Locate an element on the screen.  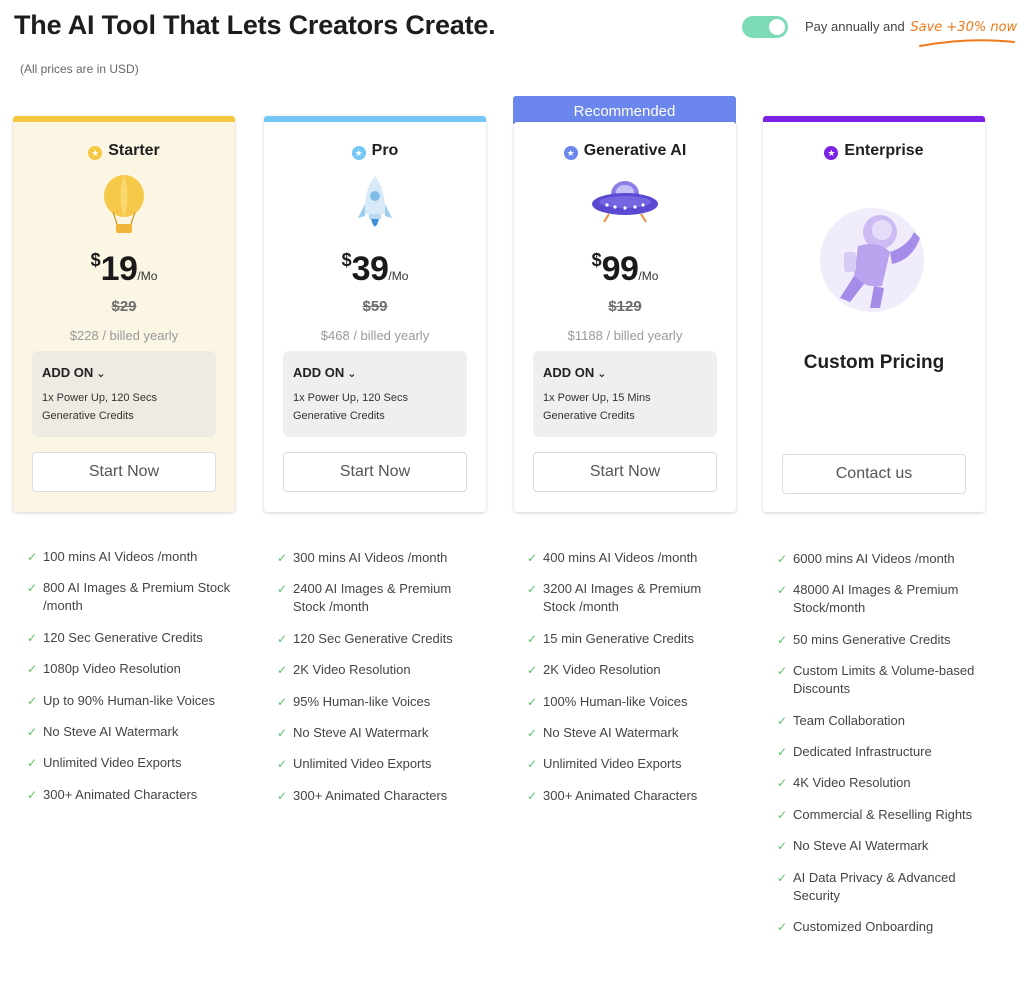
plan-card-enterprise: ★ Enterprise Custom Pricing Contact us is located at coordinates (874, 314).